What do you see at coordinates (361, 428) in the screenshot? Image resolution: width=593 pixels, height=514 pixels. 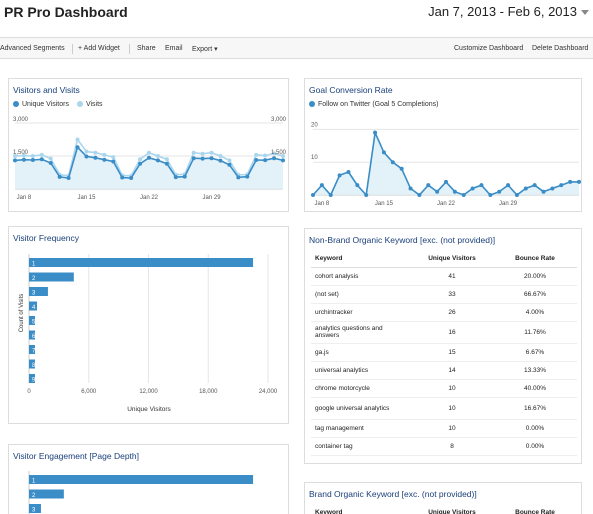 I see `keyword-cell: tag management` at bounding box center [361, 428].